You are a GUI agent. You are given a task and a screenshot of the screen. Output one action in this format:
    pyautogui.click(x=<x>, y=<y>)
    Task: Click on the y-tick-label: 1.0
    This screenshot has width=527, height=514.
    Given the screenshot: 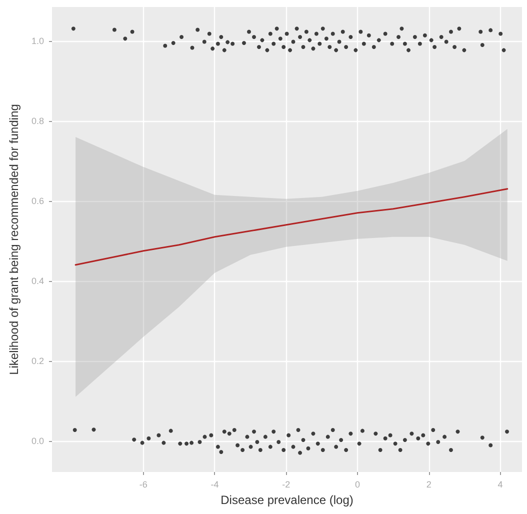 What is the action you would take?
    pyautogui.click(x=37, y=41)
    